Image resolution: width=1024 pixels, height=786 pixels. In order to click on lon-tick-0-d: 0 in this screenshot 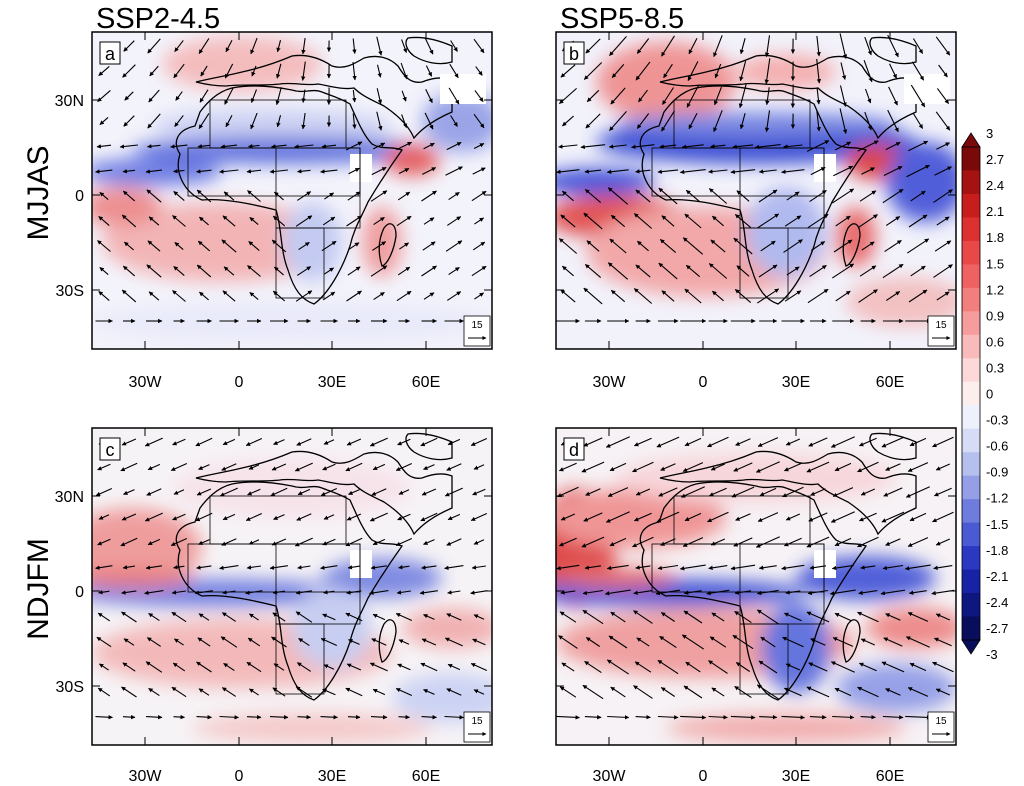, I will do `click(703, 776)`.